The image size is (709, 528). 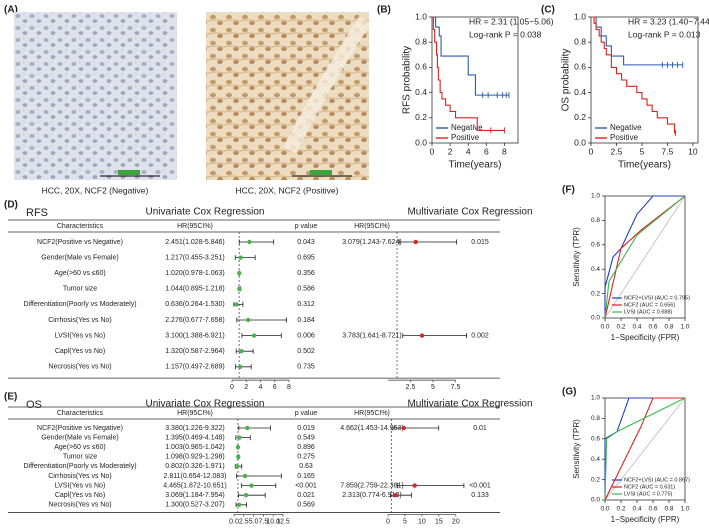 What do you see at coordinates (195, 476) in the screenshot?
I see `hr-label: 2.811(0.654-12.083)` at bounding box center [195, 476].